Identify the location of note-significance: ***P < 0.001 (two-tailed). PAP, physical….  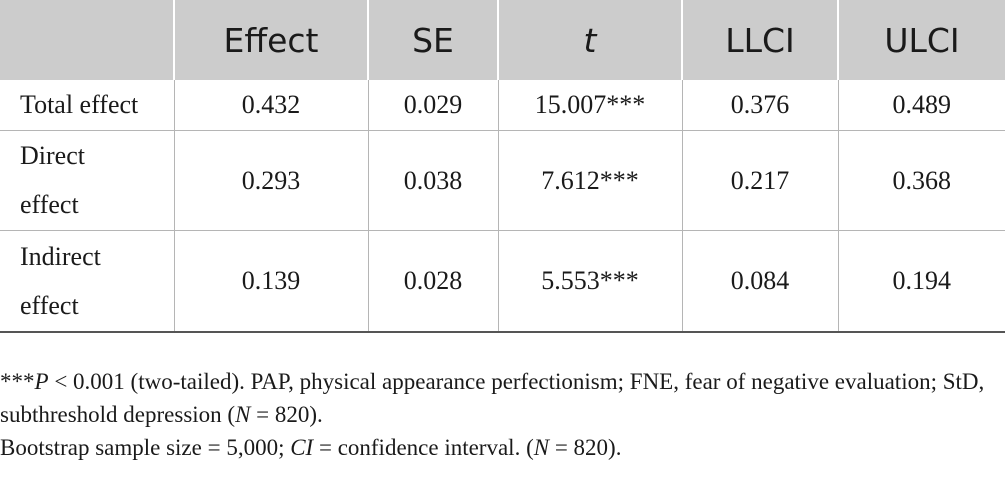
(492, 398).